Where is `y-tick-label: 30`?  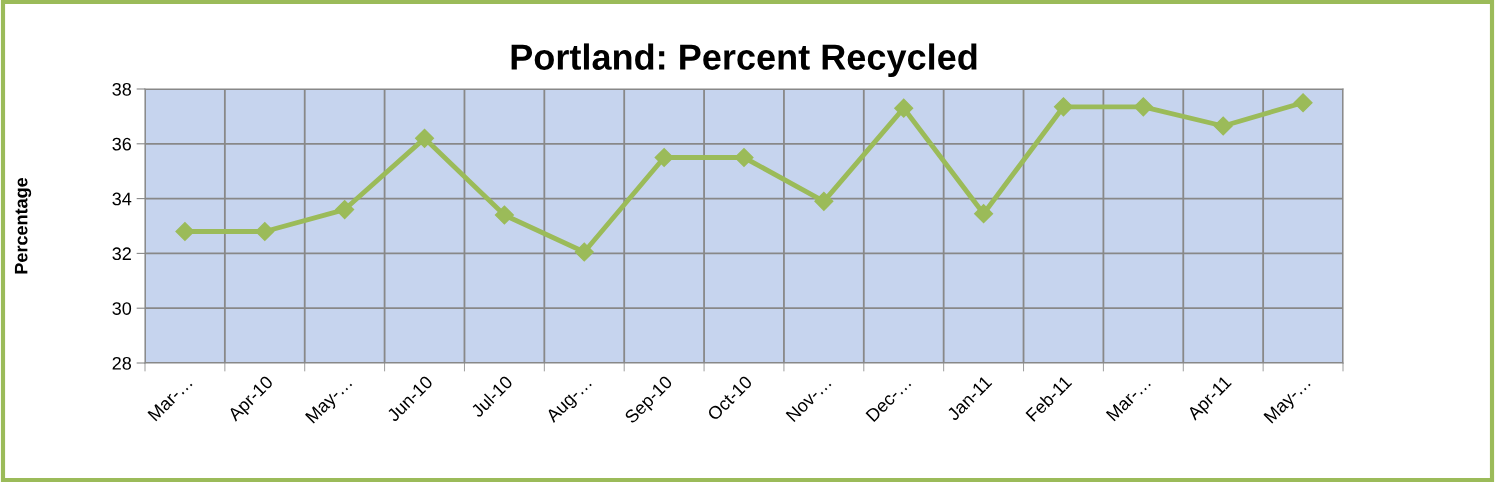 y-tick-label: 30 is located at coordinates (122, 308).